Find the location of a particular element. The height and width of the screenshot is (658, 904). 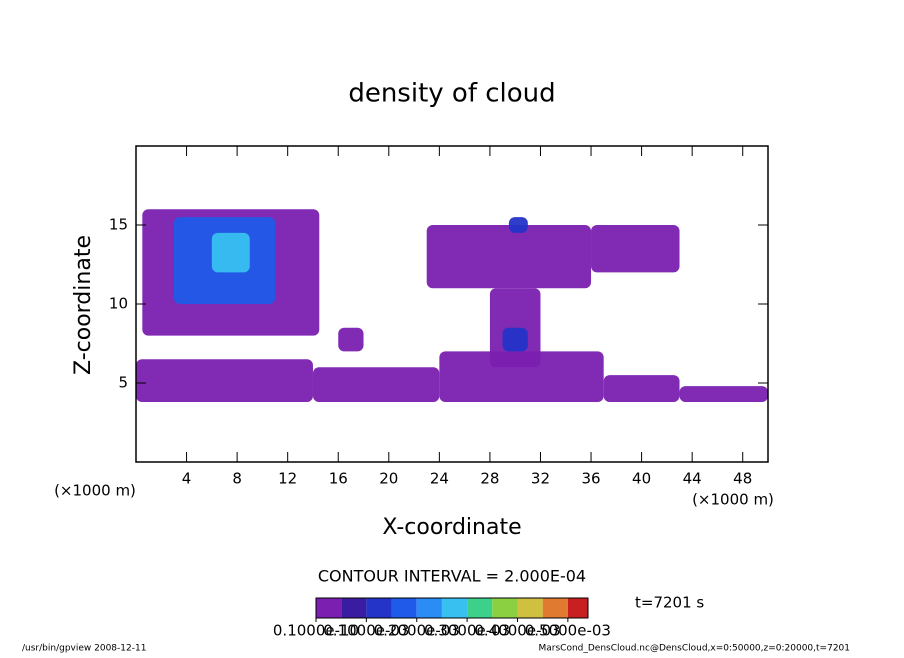

x-tick-label: 4 is located at coordinates (187, 479).